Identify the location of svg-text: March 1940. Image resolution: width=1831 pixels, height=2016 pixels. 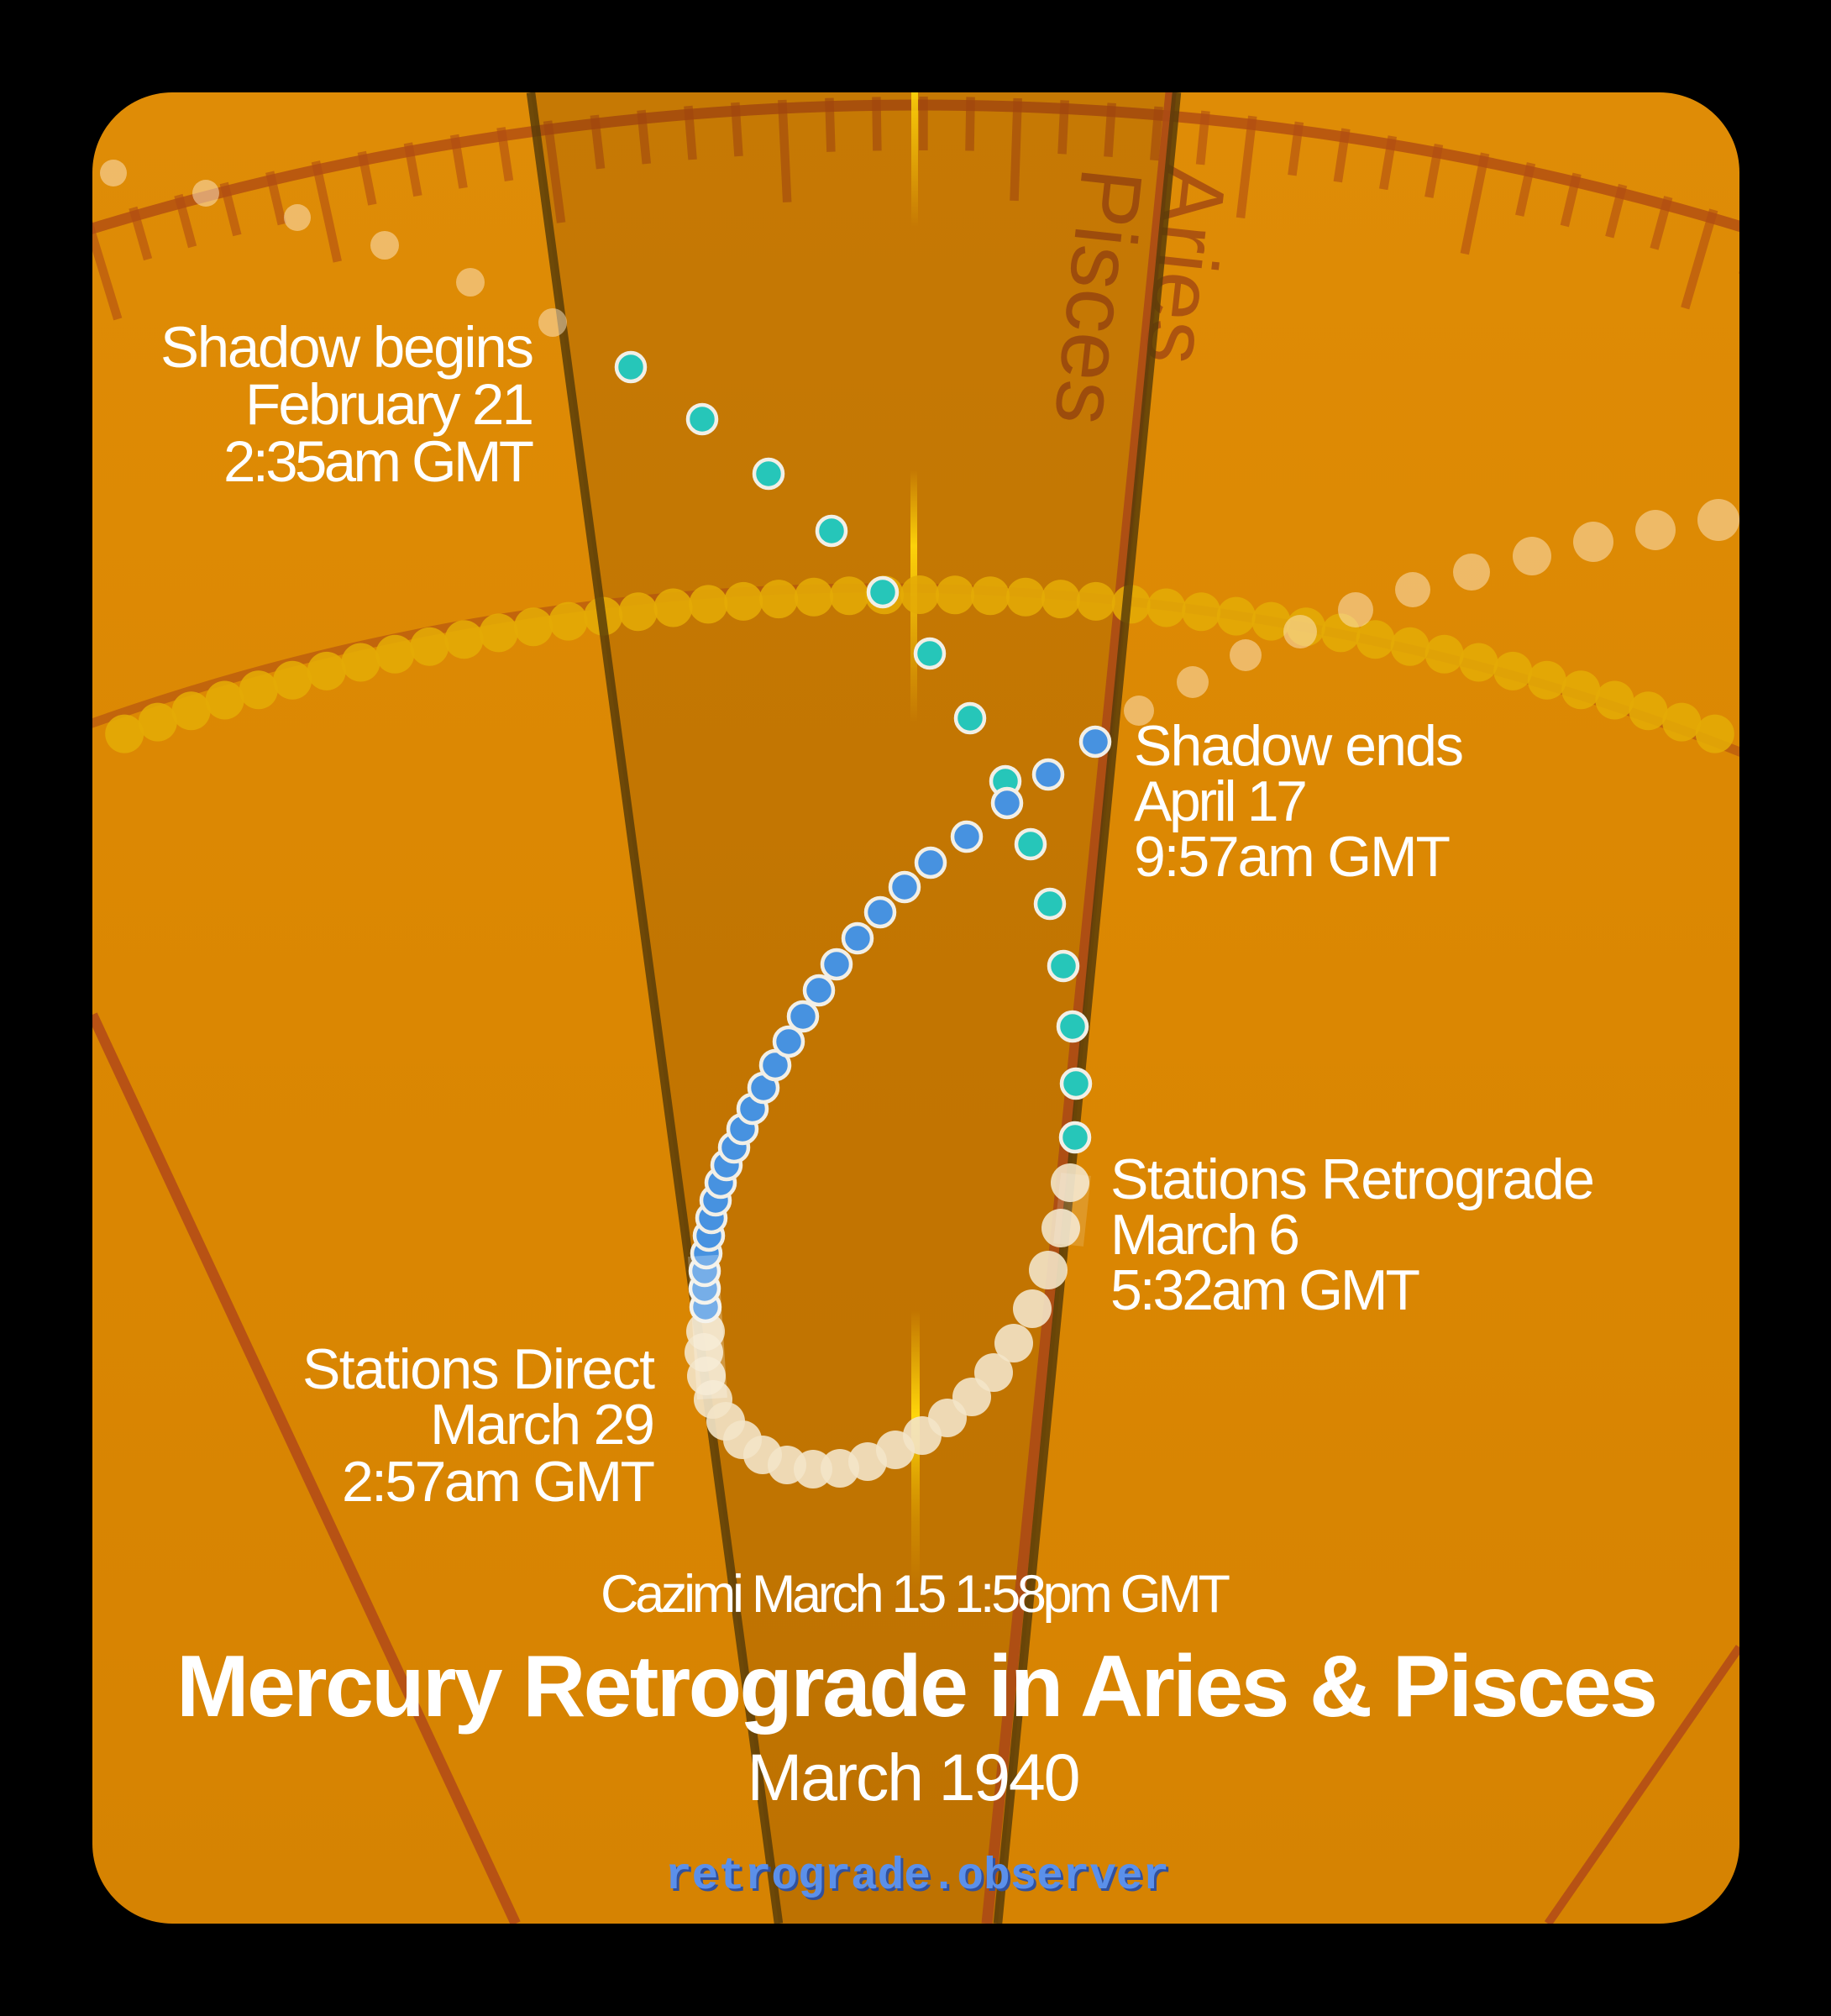
(914, 1777).